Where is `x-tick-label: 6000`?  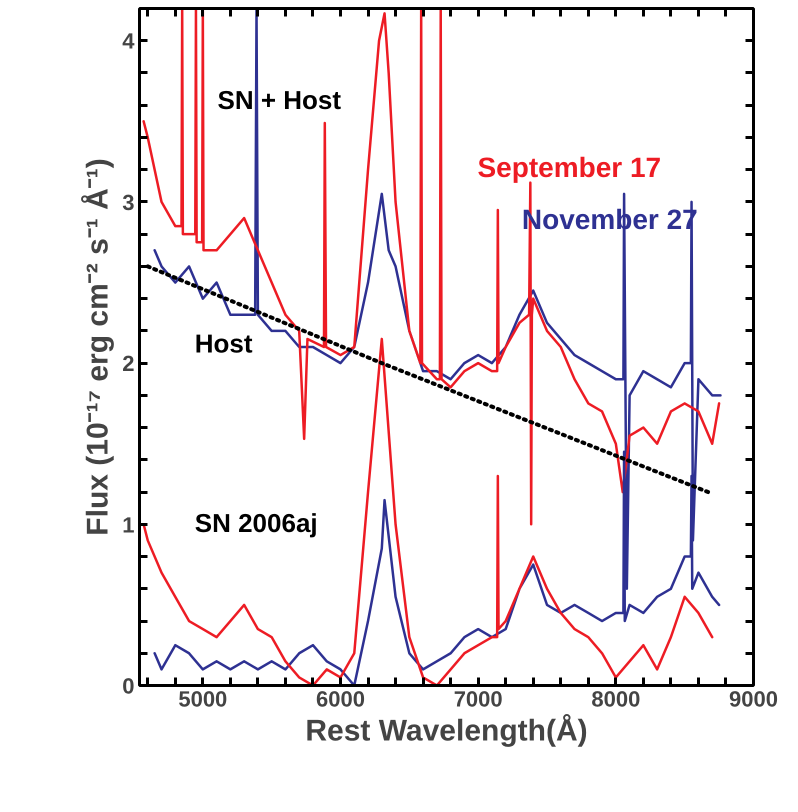
x-tick-label: 6000 is located at coordinates (340, 699).